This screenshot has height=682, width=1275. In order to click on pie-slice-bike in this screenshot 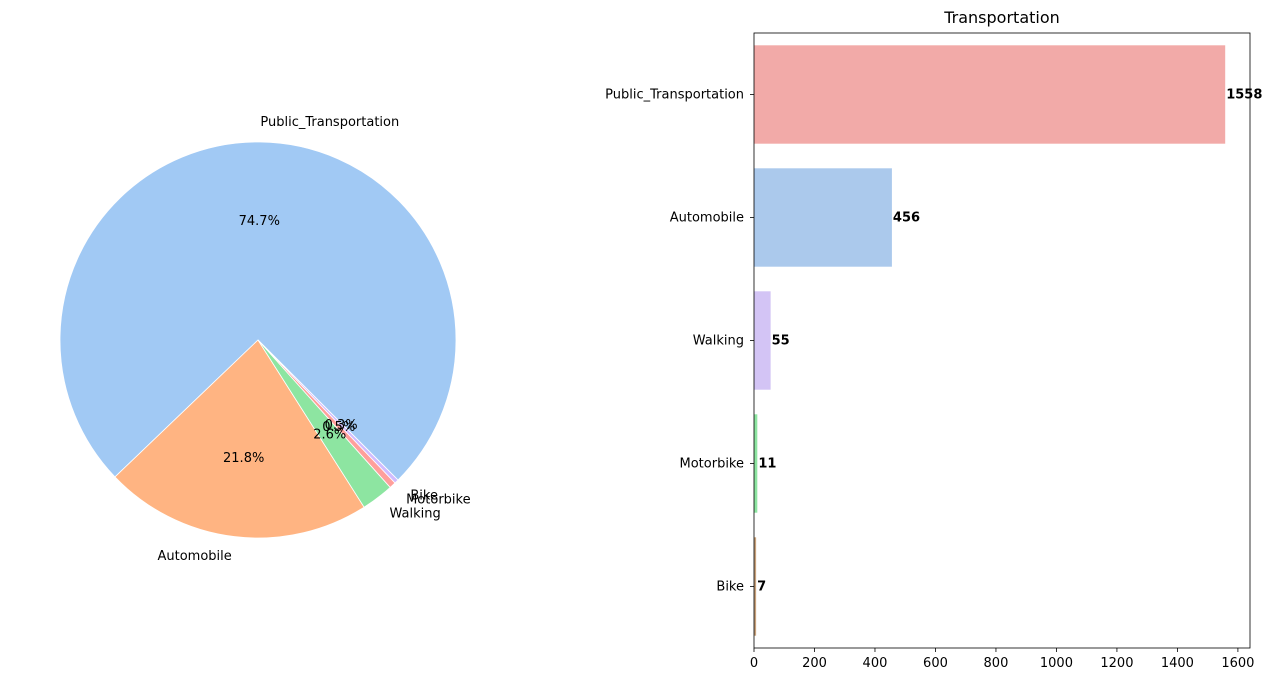, I will do `click(328, 411)`.